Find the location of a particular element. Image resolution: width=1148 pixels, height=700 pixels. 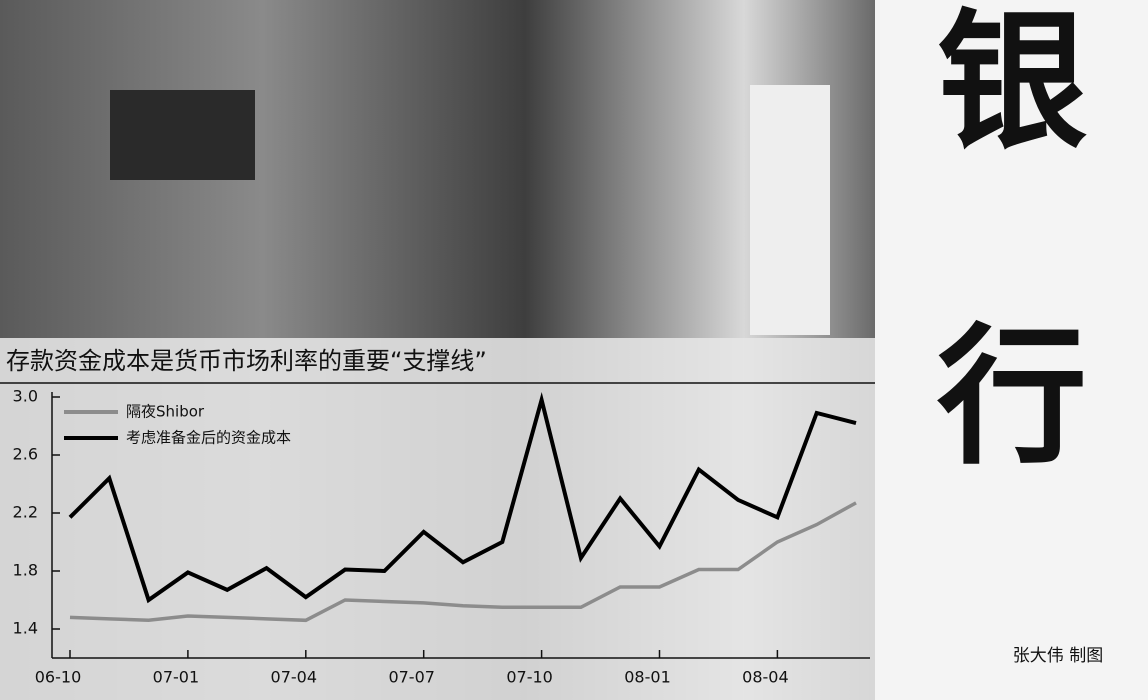

banner: 银 is located at coordinates (1012, 85).